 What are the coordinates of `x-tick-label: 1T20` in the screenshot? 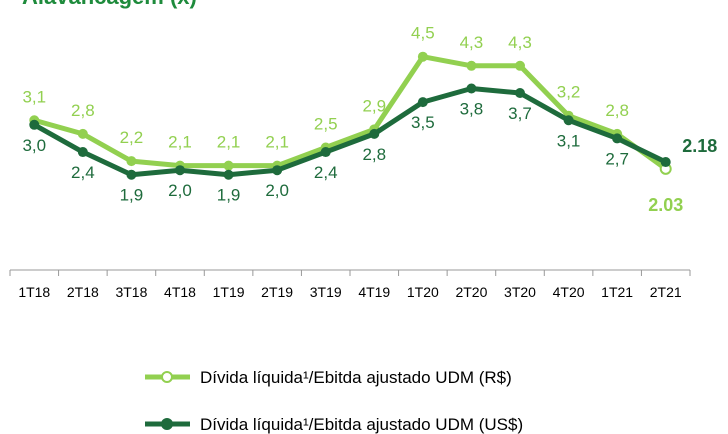 It's located at (423, 292).